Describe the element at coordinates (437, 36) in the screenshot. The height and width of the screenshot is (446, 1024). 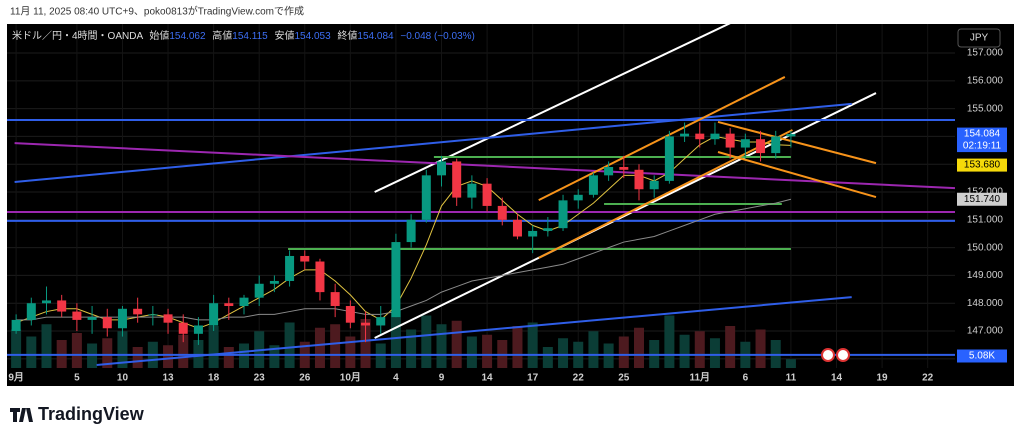
I see `change: −0.048 (−0.03%)` at that location.